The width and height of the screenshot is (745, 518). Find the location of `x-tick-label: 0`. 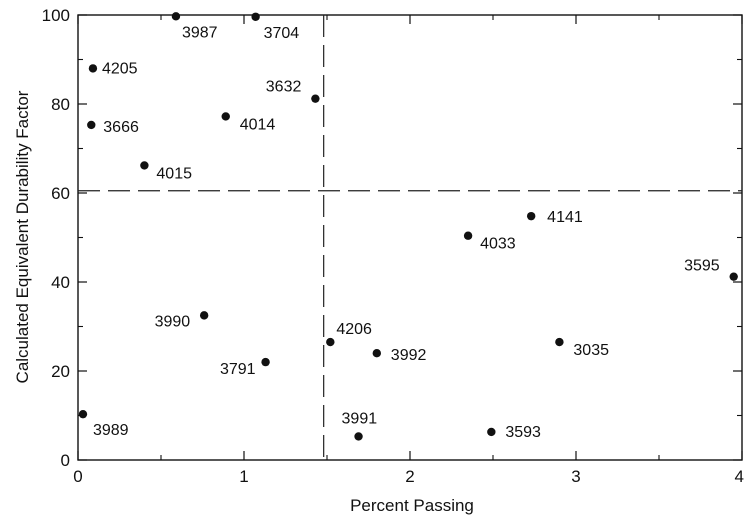

x-tick-label: 0 is located at coordinates (77, 476).